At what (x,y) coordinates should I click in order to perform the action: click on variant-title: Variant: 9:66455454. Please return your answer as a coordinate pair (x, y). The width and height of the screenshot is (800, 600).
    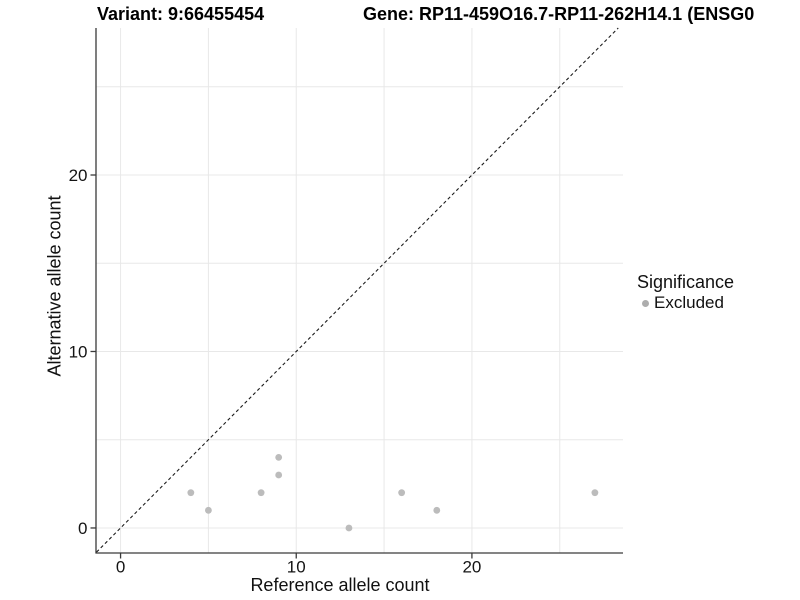
    Looking at the image, I should click on (181, 14).